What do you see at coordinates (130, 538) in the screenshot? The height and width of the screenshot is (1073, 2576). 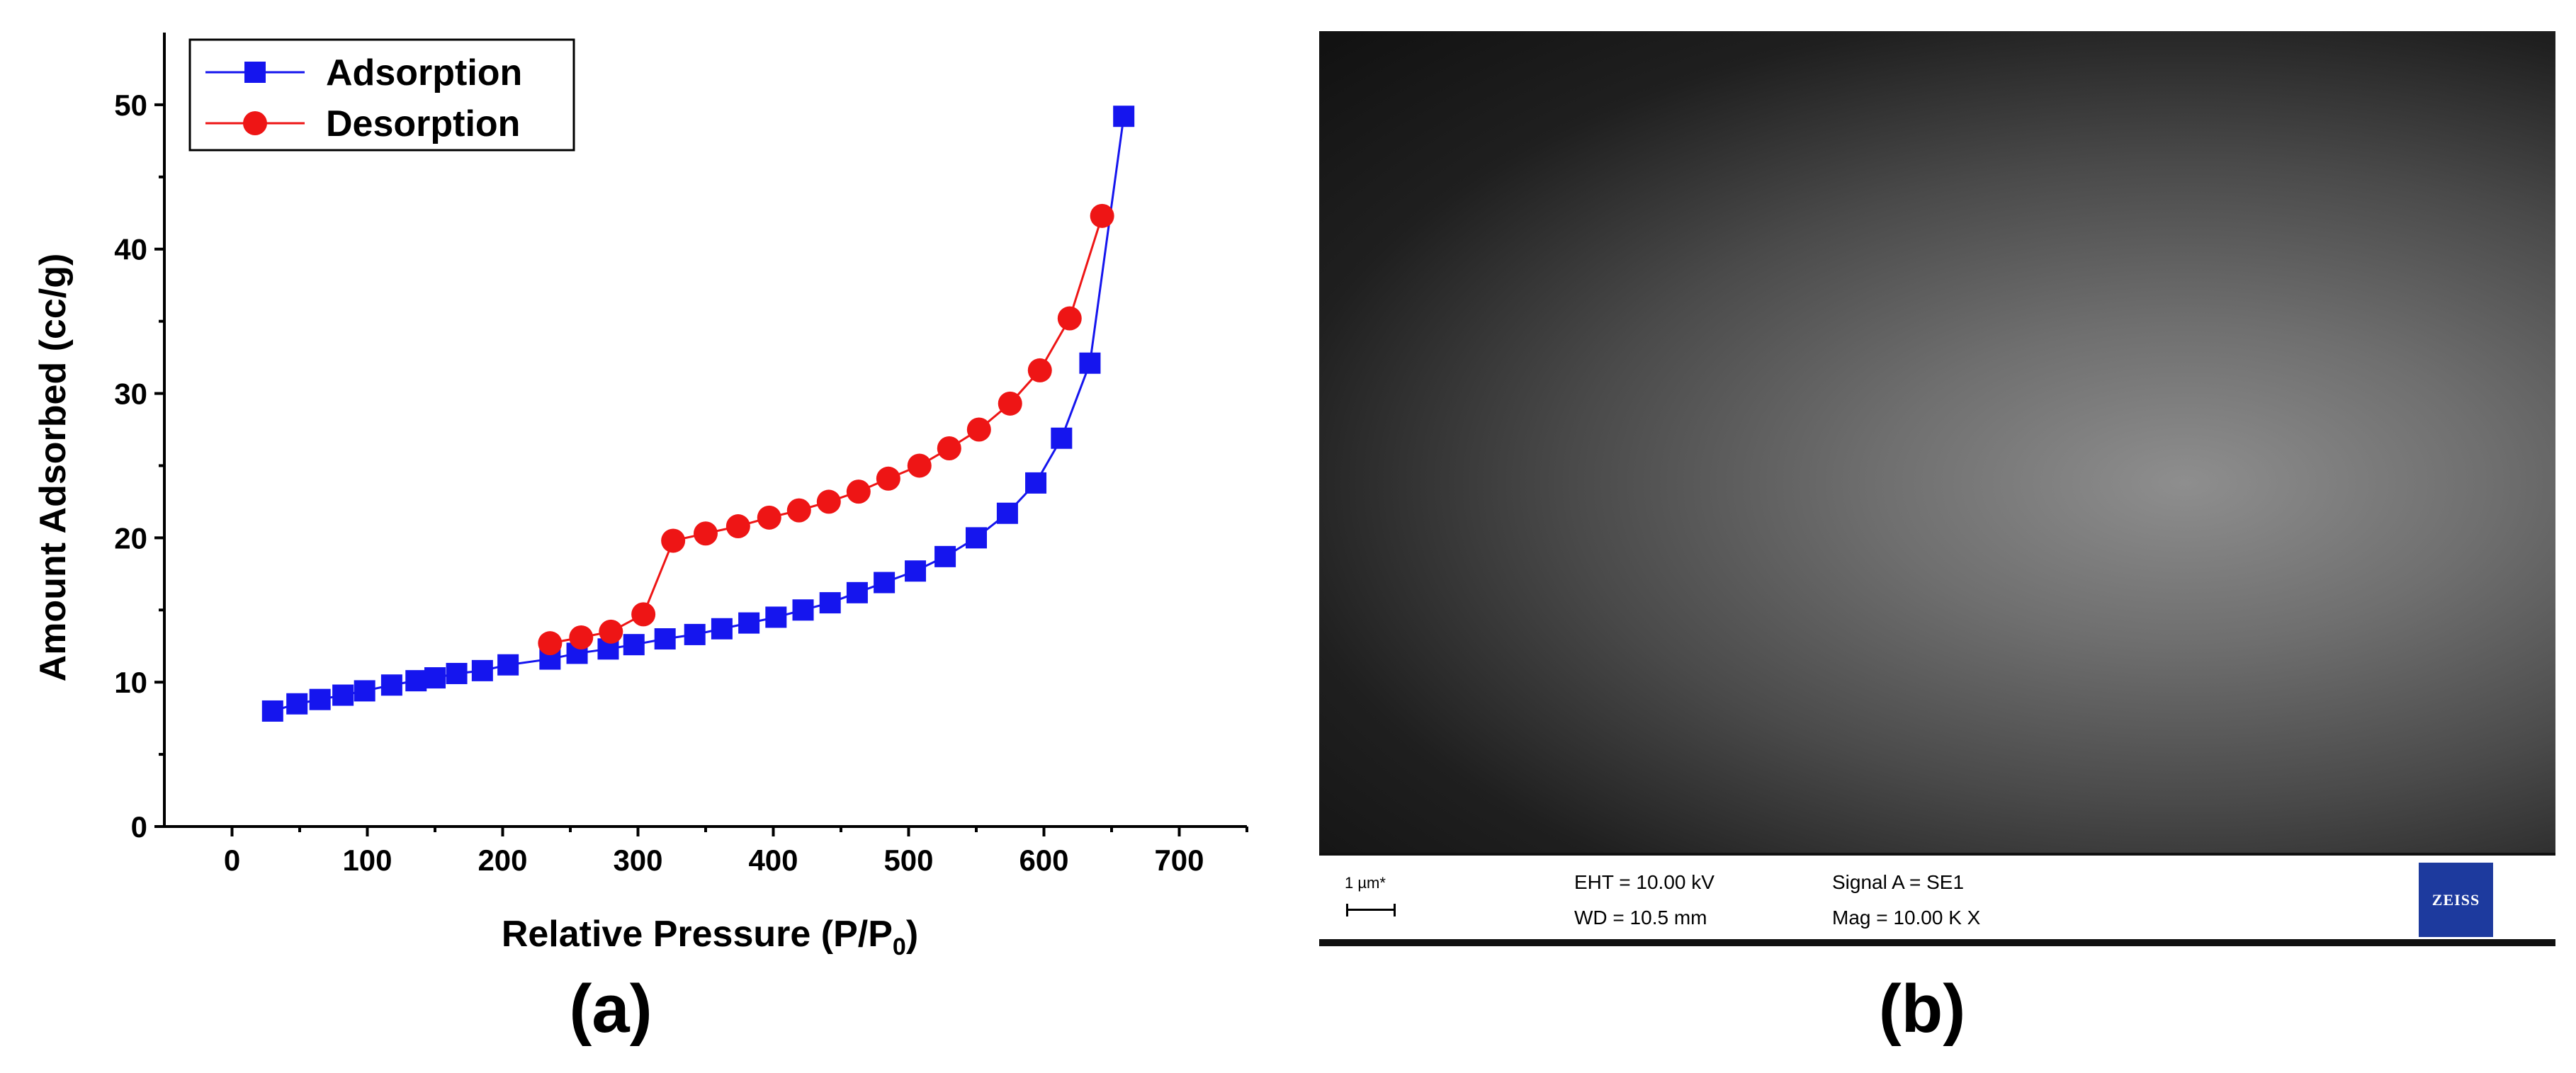 I see `y-tick-label: 20` at bounding box center [130, 538].